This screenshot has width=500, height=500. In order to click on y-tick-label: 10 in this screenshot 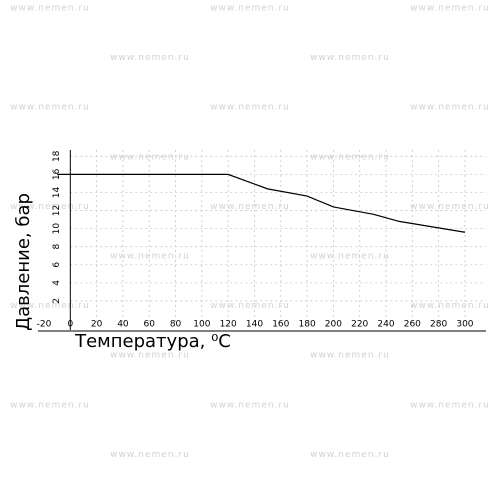, I will do `click(57, 229)`.